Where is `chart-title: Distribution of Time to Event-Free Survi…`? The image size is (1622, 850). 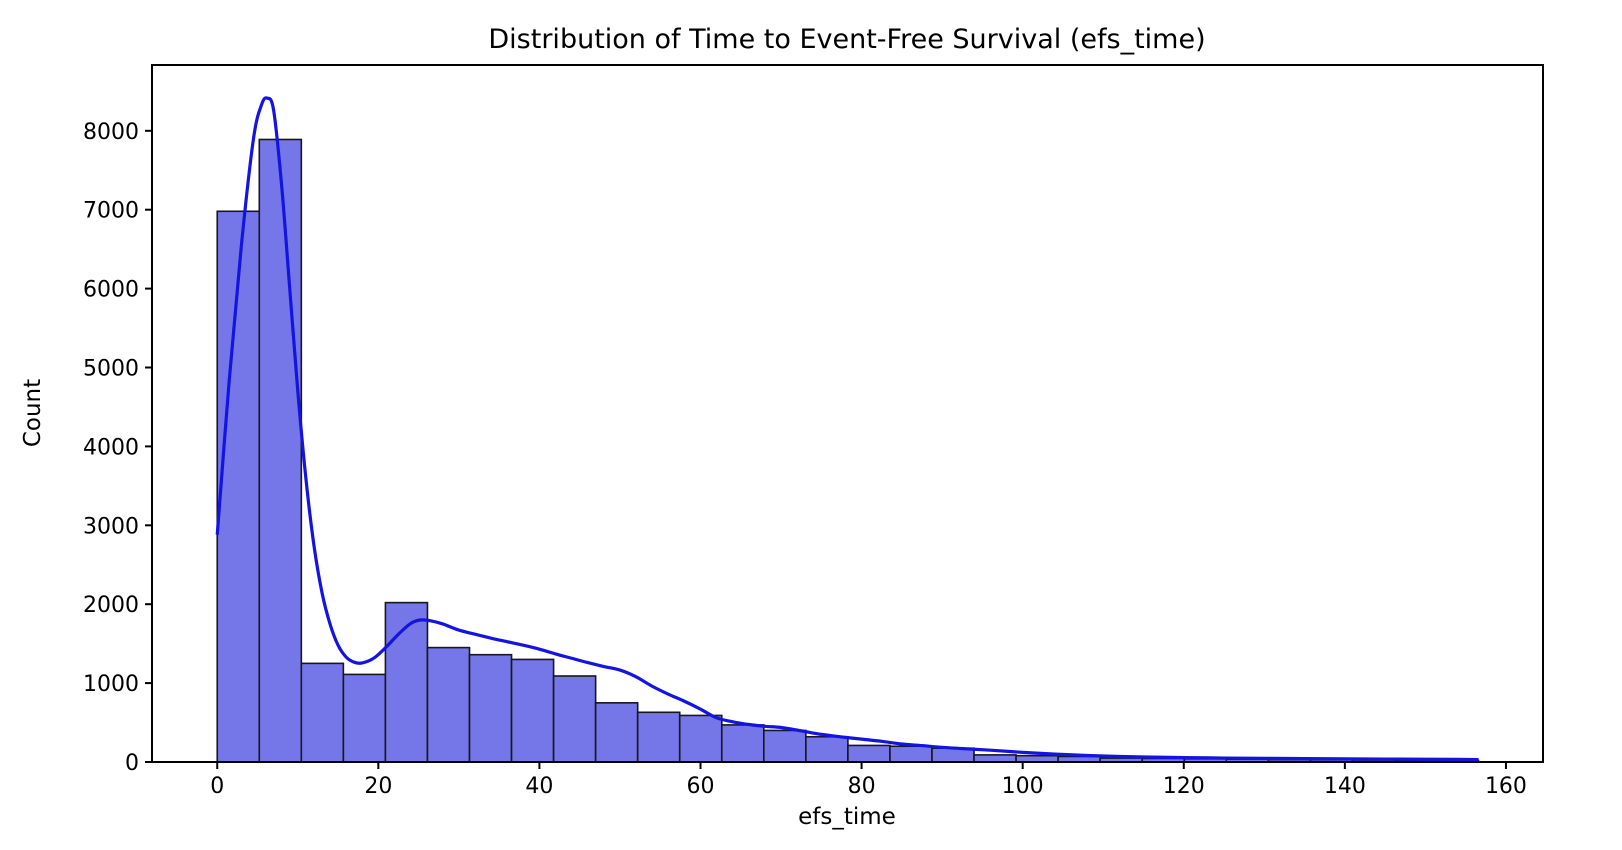 chart-title: Distribution of Time to Event-Free Survi… is located at coordinates (846, 39).